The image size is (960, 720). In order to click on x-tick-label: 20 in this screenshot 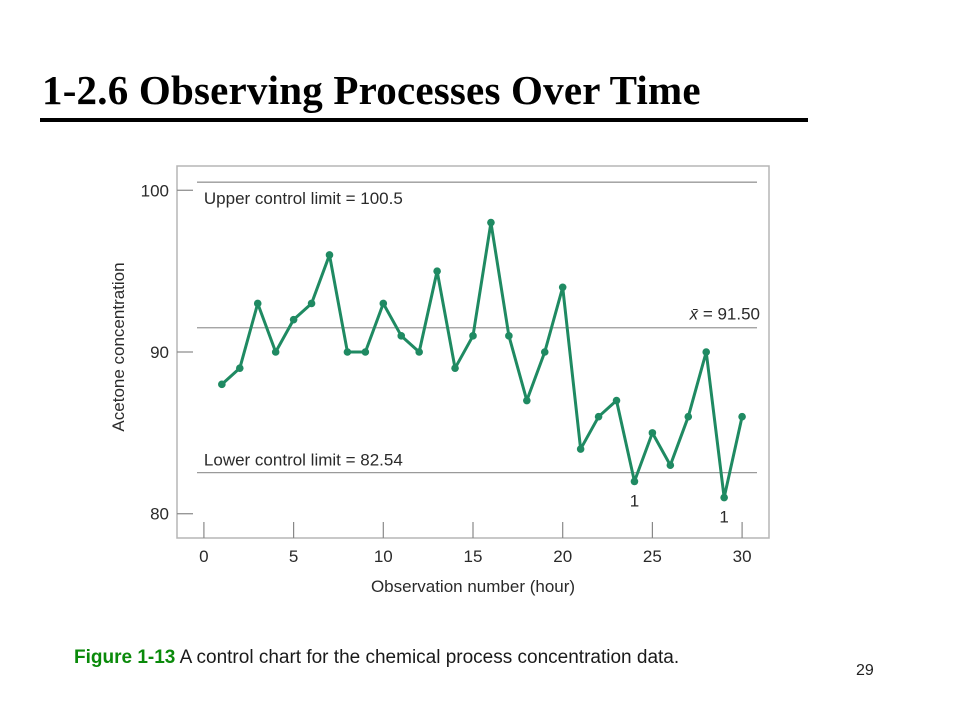, I will do `click(562, 556)`.